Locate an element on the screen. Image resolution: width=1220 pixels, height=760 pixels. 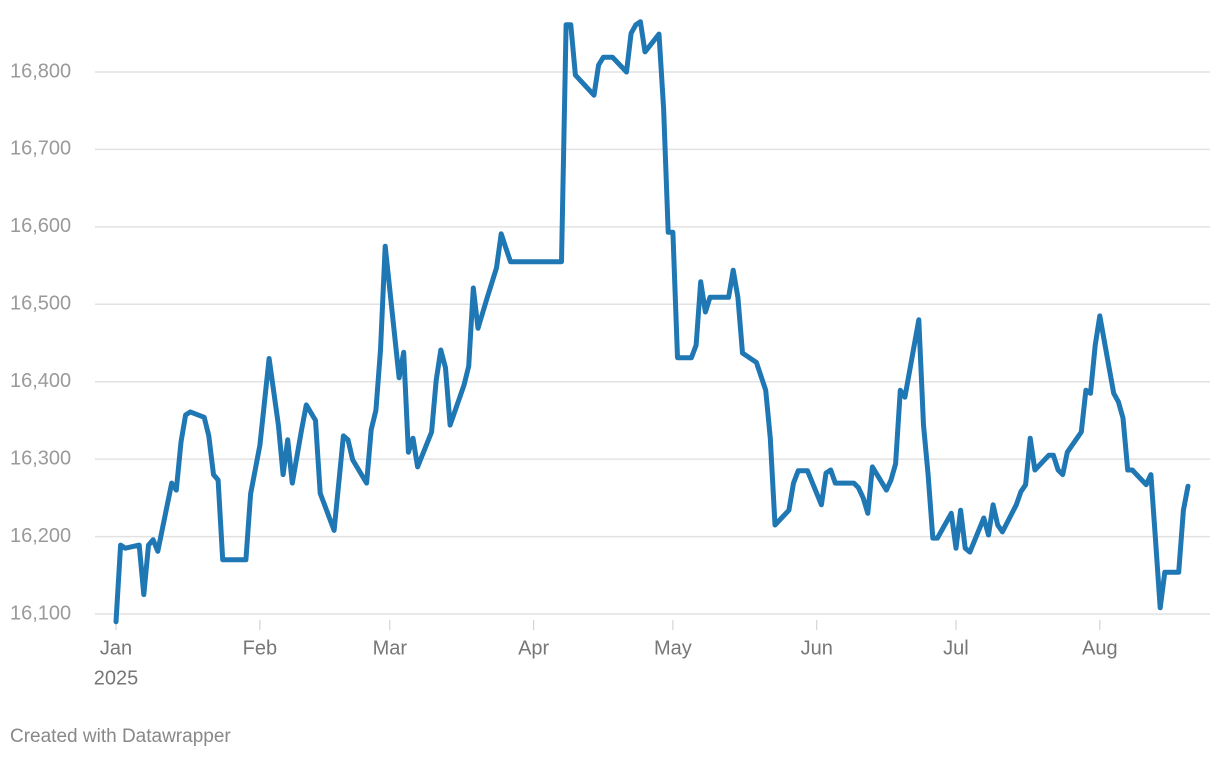
x-tick-label: Feb is located at coordinates (260, 648).